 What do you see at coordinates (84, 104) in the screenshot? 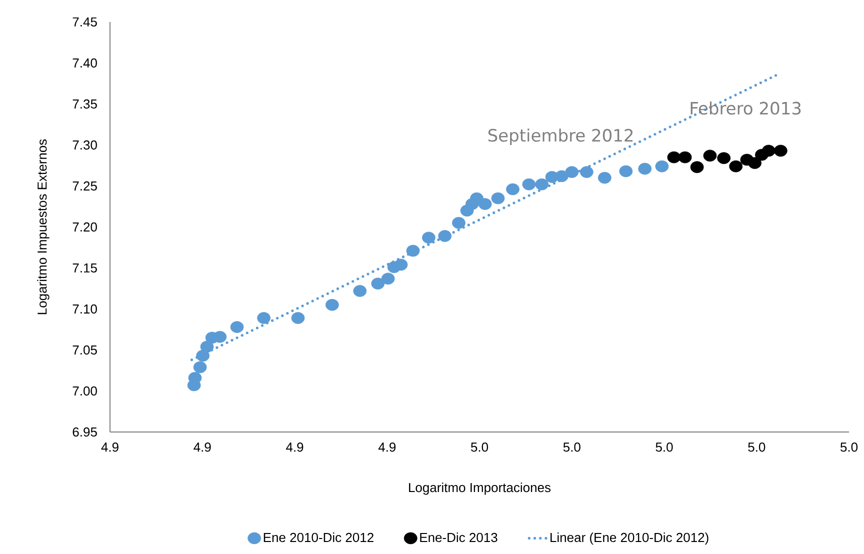
I see `y-tick-label: 7.35` at bounding box center [84, 104].